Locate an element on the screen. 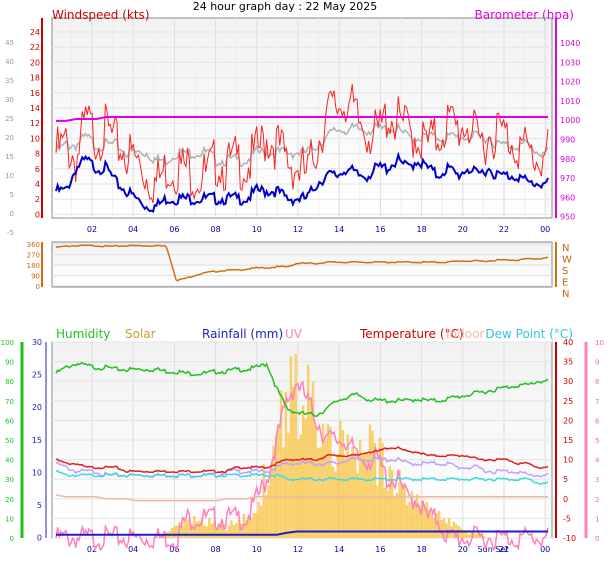 This screenshot has height=561, width=608. rain-tick-label: 10 is located at coordinates (37, 472).